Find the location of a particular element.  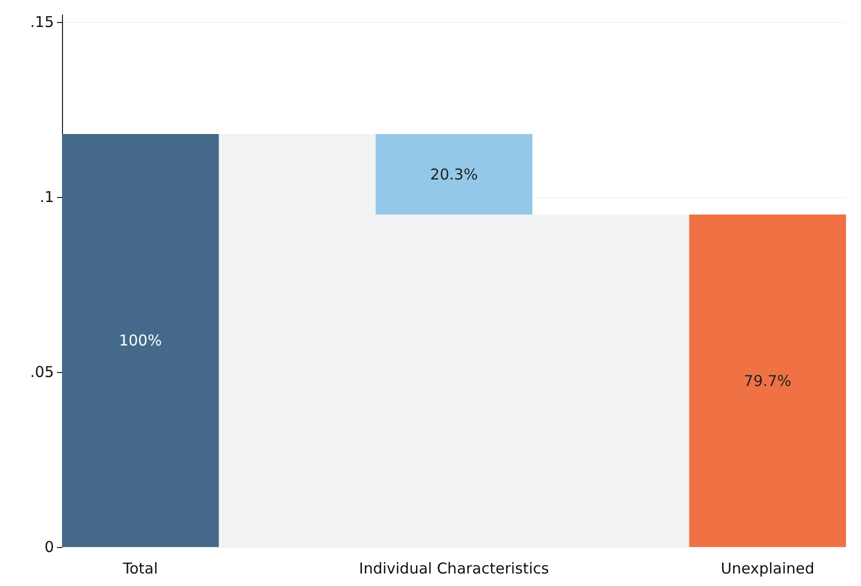

y-tick-label: 0 is located at coordinates (49, 547).